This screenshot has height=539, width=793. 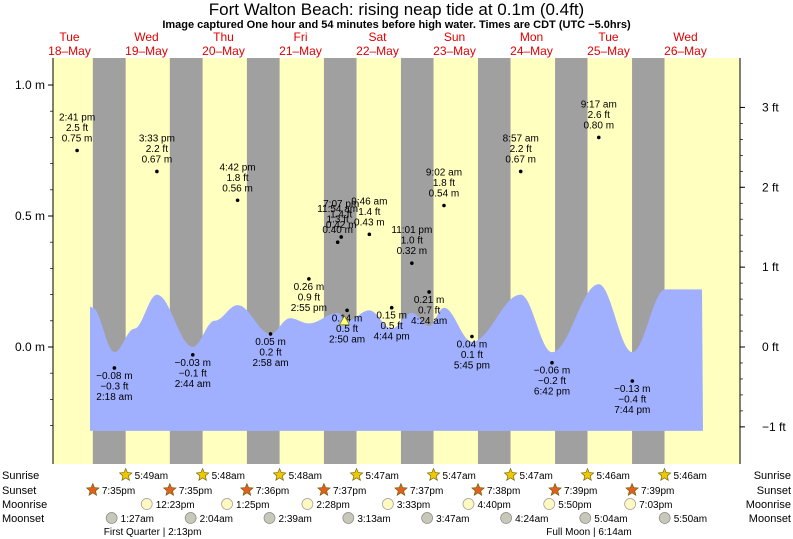 What do you see at coordinates (347, 318) in the screenshot?
I see `tide-extreme-label: 0.14 m` at bounding box center [347, 318].